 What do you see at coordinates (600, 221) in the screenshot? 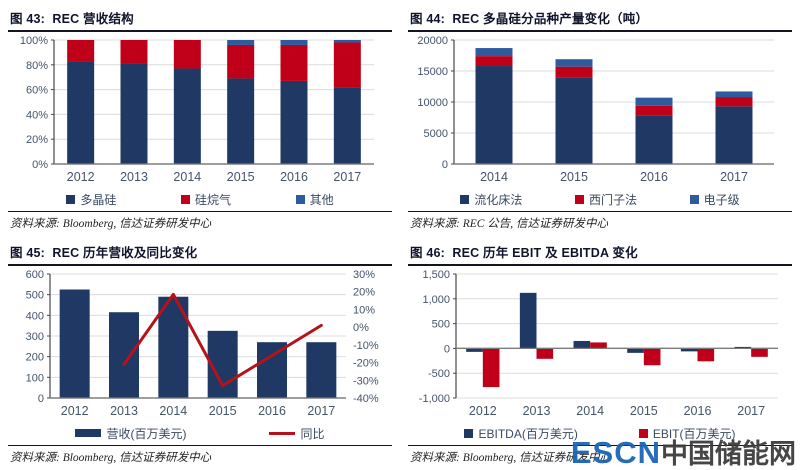
I see `source-note: 资料来源: REC 公告, 信达证券研发中心` at bounding box center [600, 221].